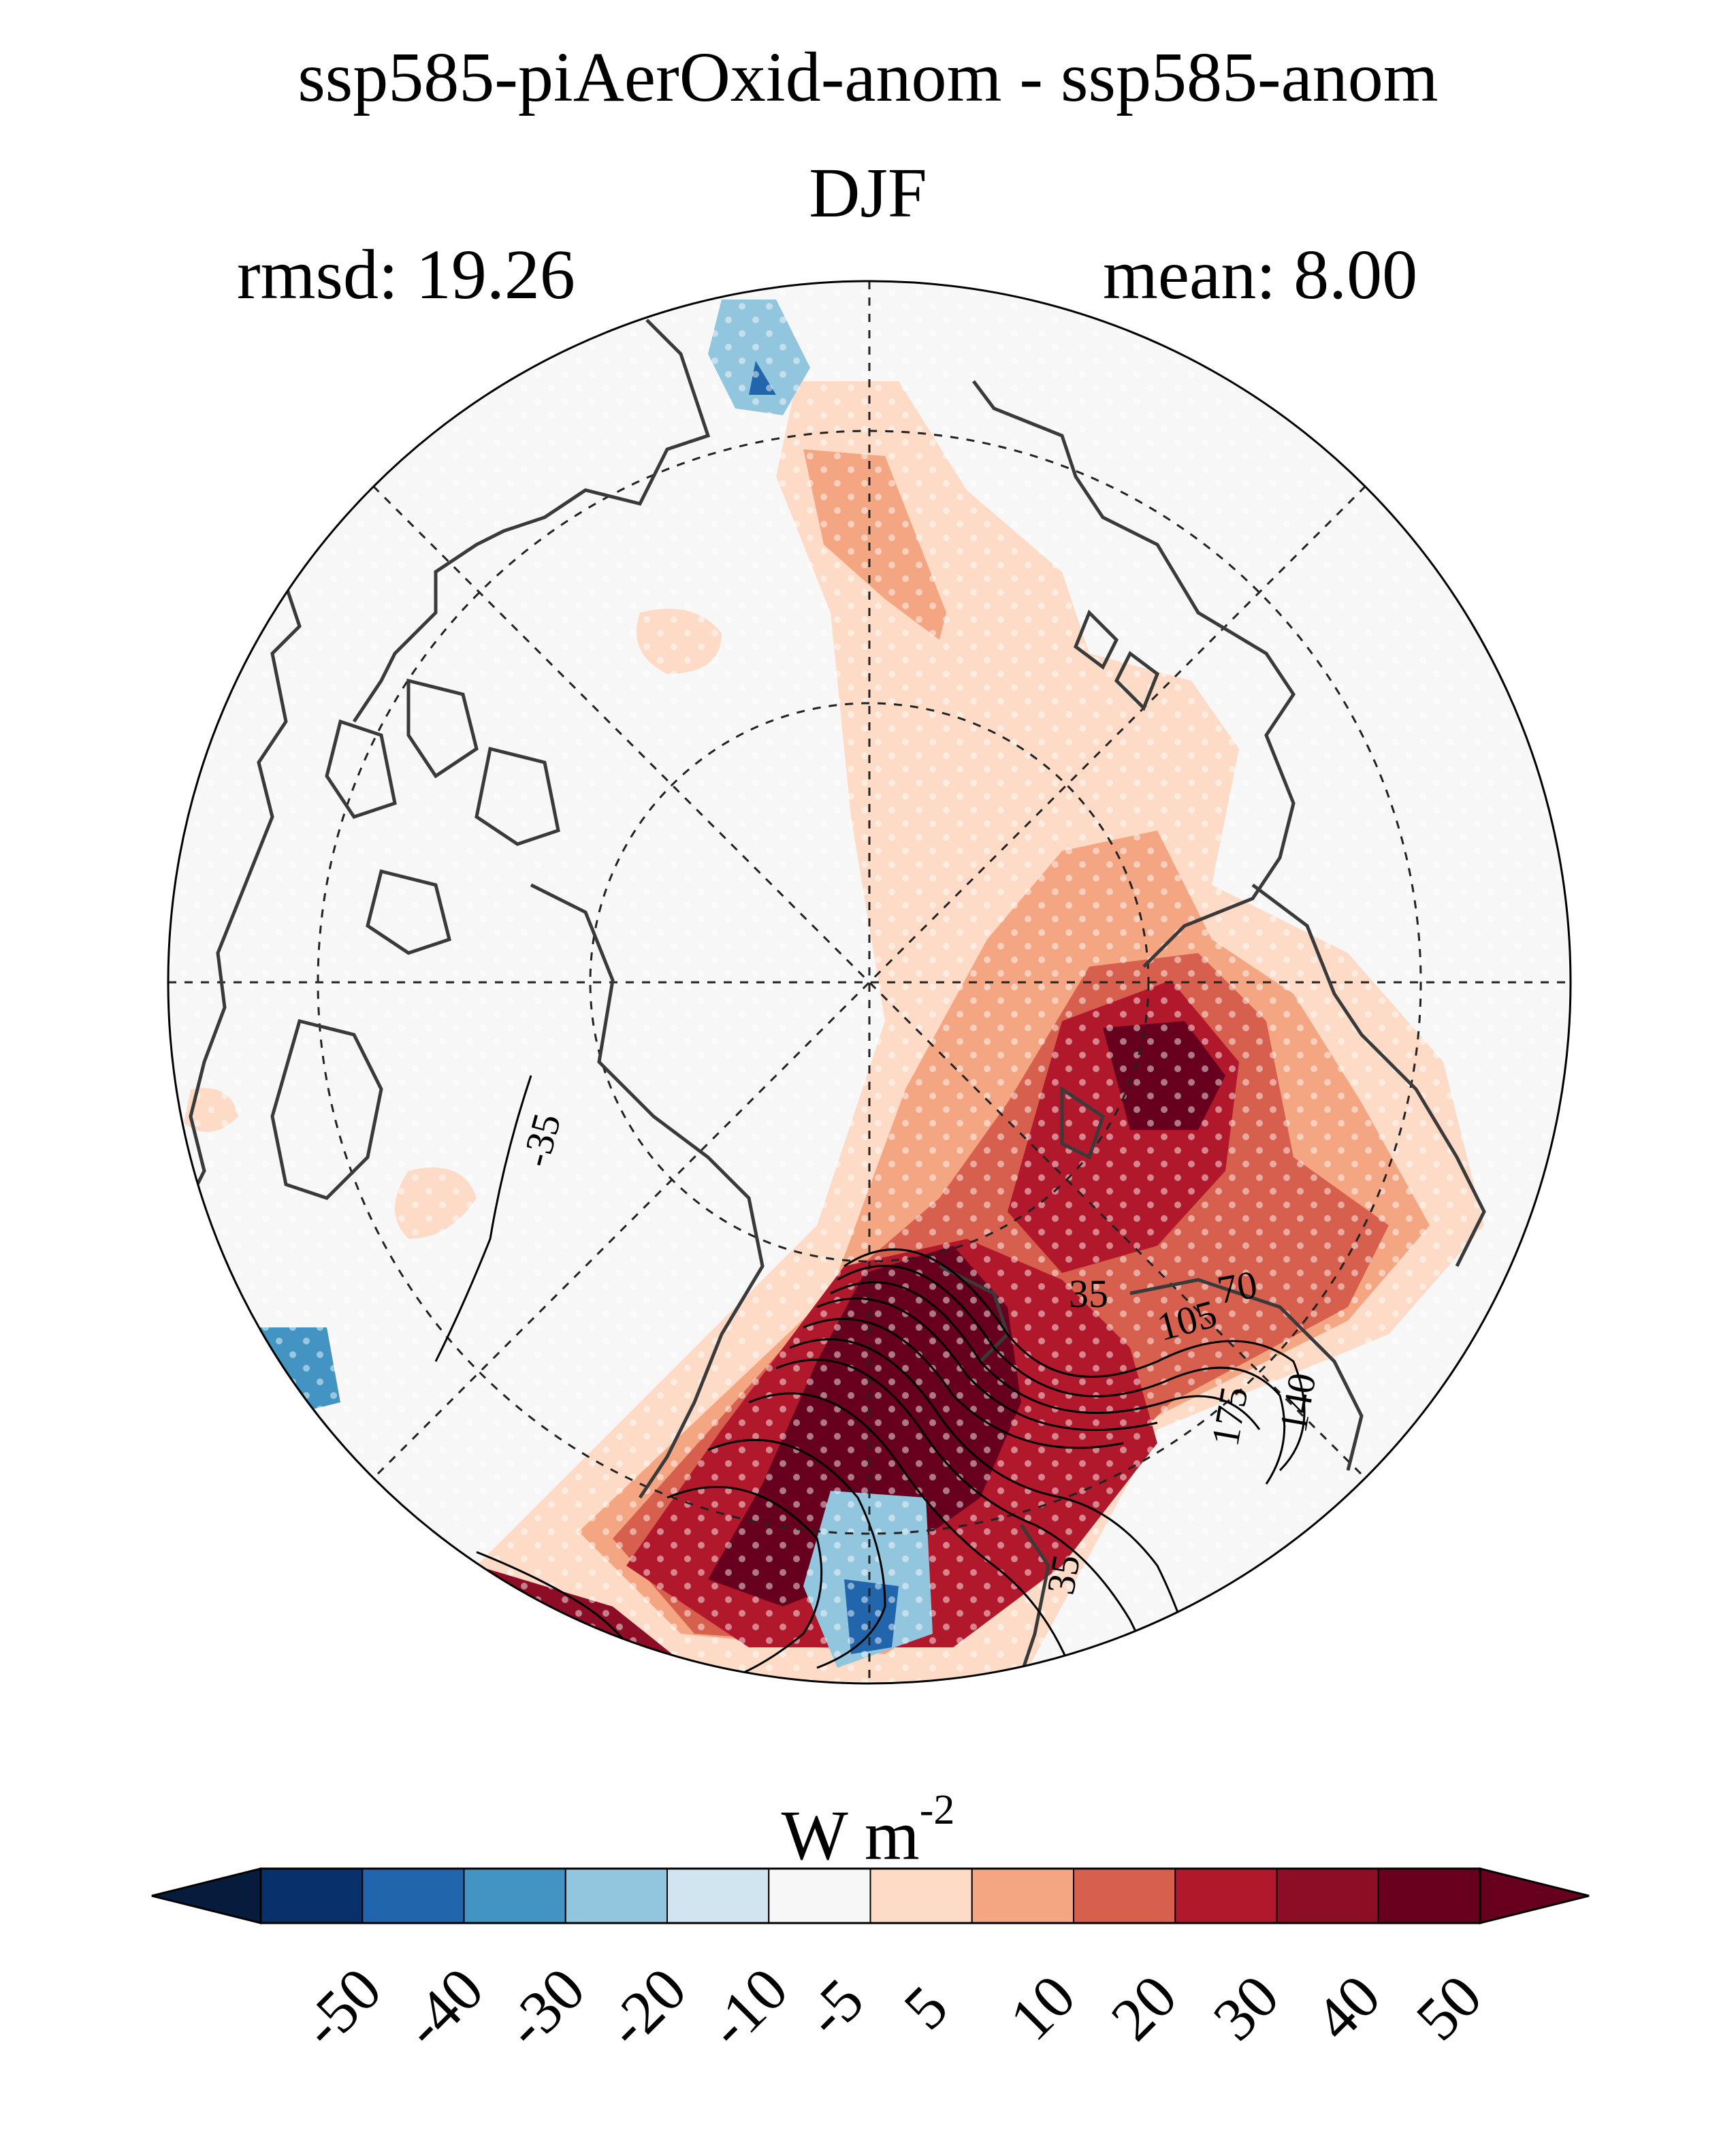 Image resolution: width=1736 pixels, height=2130 pixels. I want to click on colorbar-tick-label: -10, so click(748, 2008).